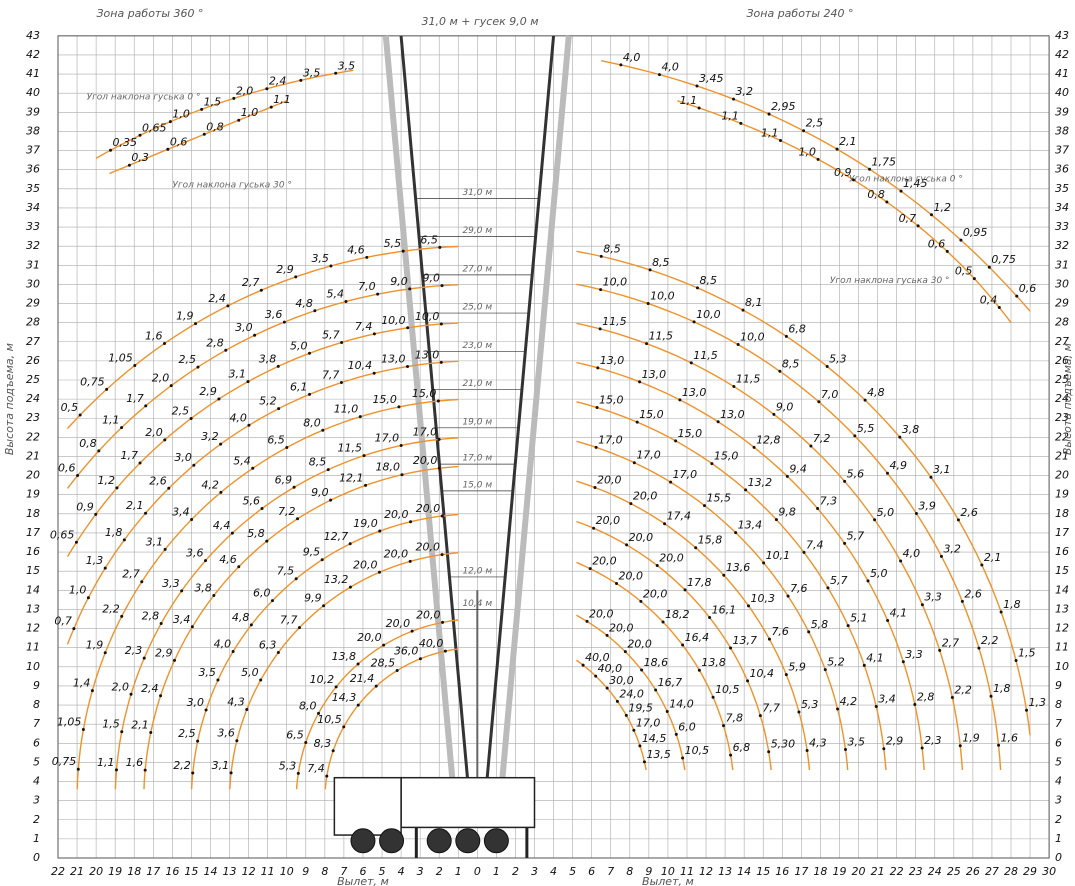 This screenshot has width=1075, height=886. Describe the element at coordinates (344, 697) in the screenshot. I see `load-label: 14,3` at that location.